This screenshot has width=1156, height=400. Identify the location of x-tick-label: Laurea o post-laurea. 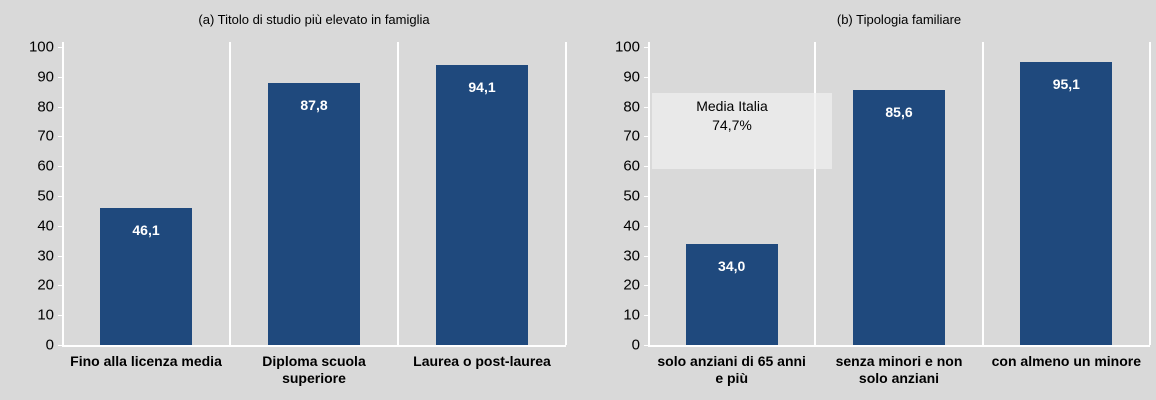
(482, 361).